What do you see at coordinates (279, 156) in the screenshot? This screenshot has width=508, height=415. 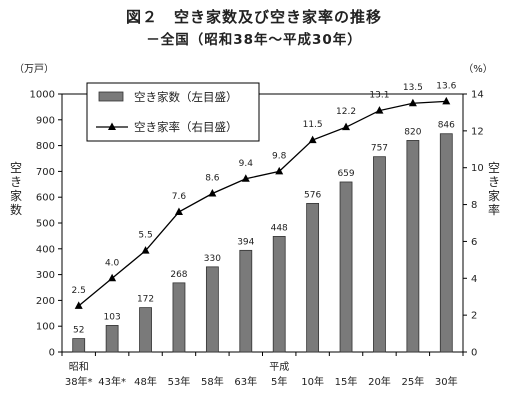 I see `rate-value-label: 9.8` at bounding box center [279, 156].